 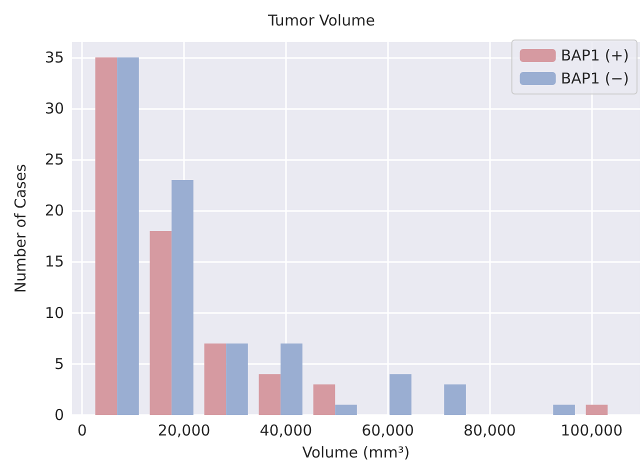 I want to click on y-tick-label: 15, so click(x=54, y=261).